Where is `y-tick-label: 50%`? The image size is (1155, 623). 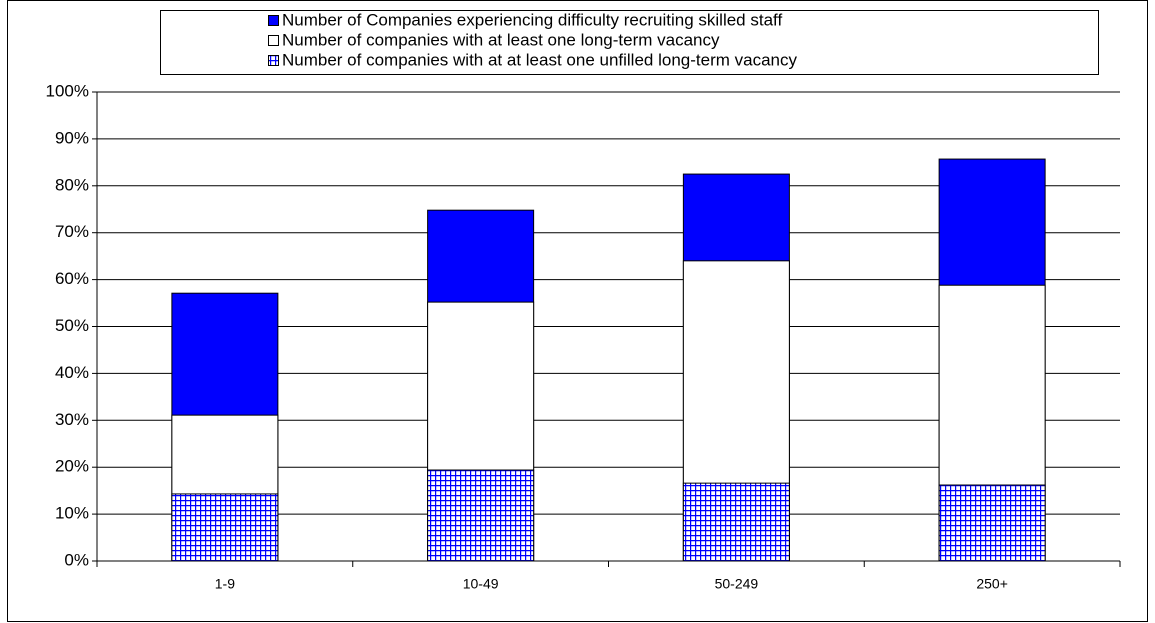
y-tick-label: 50% is located at coordinates (72, 325).